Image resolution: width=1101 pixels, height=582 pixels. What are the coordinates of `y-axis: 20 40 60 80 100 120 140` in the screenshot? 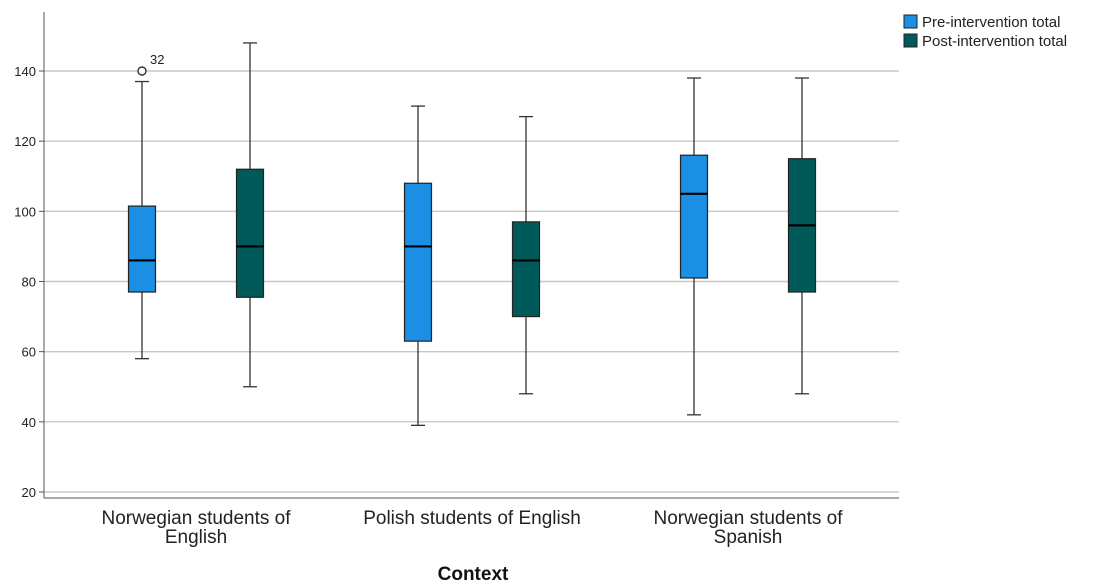 It's located at (29, 256).